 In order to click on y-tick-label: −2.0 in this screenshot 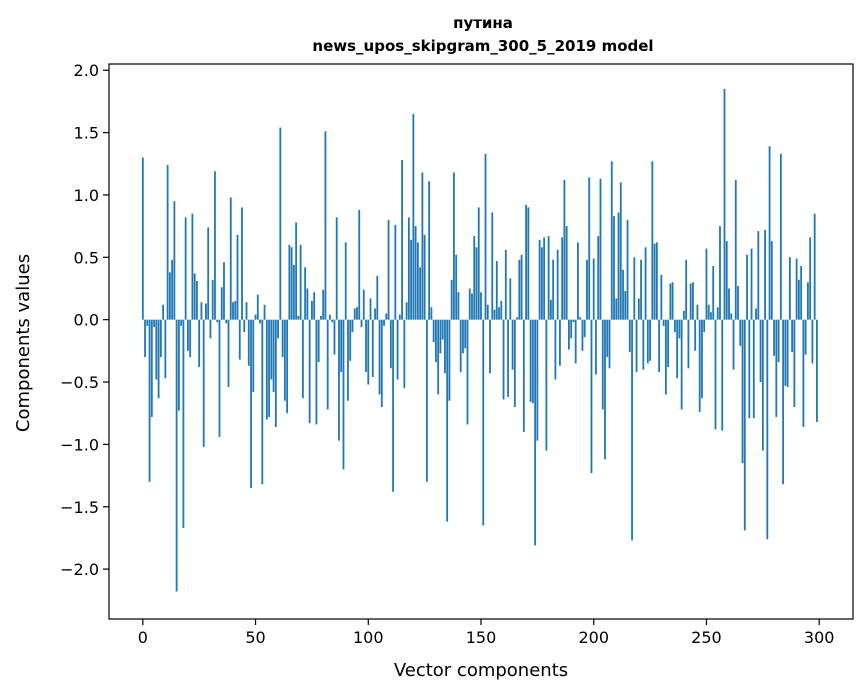, I will do `click(79, 569)`.